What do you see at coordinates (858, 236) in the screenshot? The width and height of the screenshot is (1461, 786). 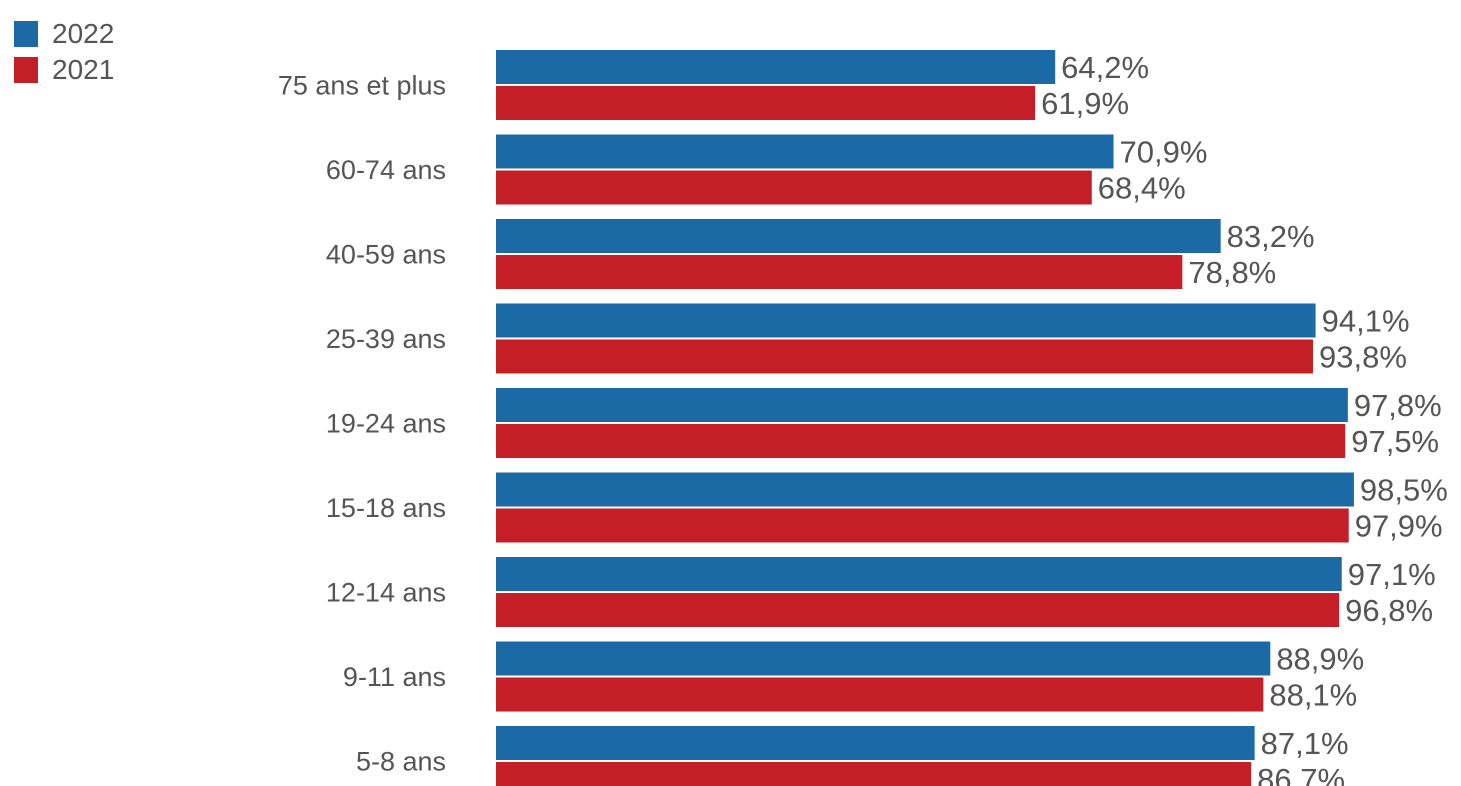 I see `bar-2022-40-59-ans` at bounding box center [858, 236].